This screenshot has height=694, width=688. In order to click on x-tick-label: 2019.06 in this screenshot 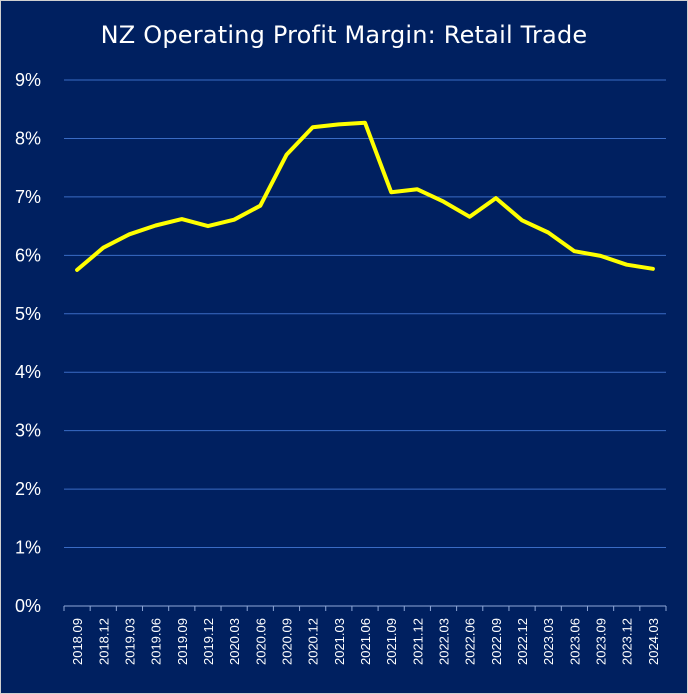, I will do `click(156, 641)`.